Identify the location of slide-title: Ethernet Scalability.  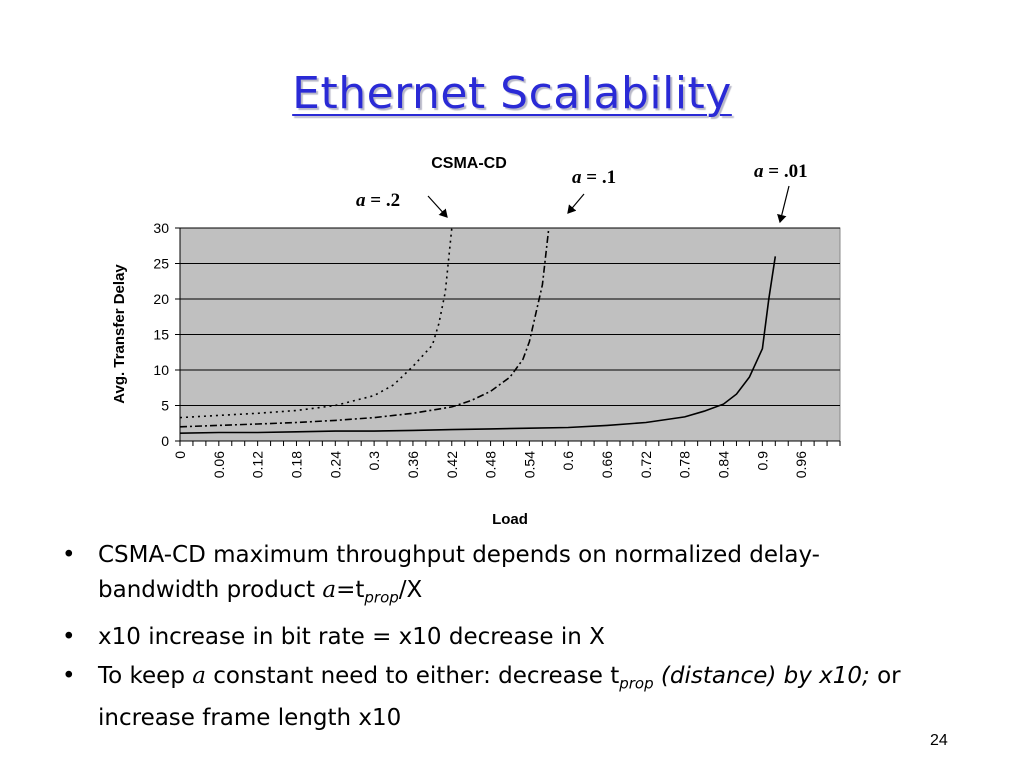
(512, 93).